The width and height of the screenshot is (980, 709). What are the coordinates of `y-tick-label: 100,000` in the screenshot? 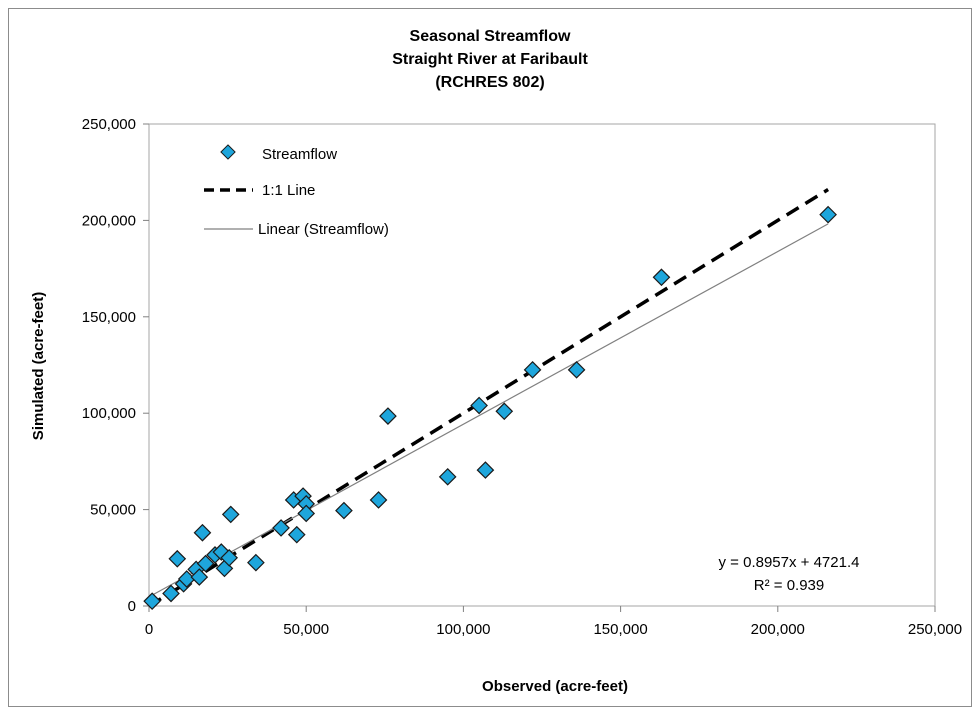 It's located at (109, 413).